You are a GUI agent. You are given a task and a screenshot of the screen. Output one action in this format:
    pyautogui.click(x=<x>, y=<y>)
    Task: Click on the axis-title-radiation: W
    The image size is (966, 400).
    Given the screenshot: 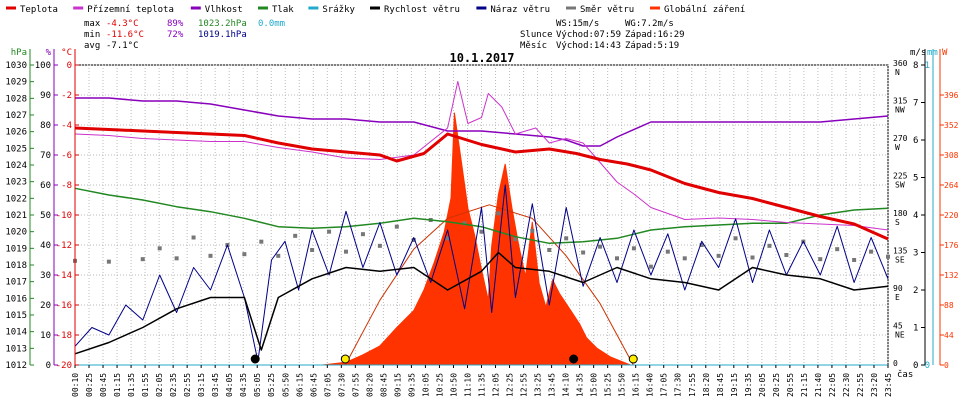 What is the action you would take?
    pyautogui.click(x=945, y=53)
    